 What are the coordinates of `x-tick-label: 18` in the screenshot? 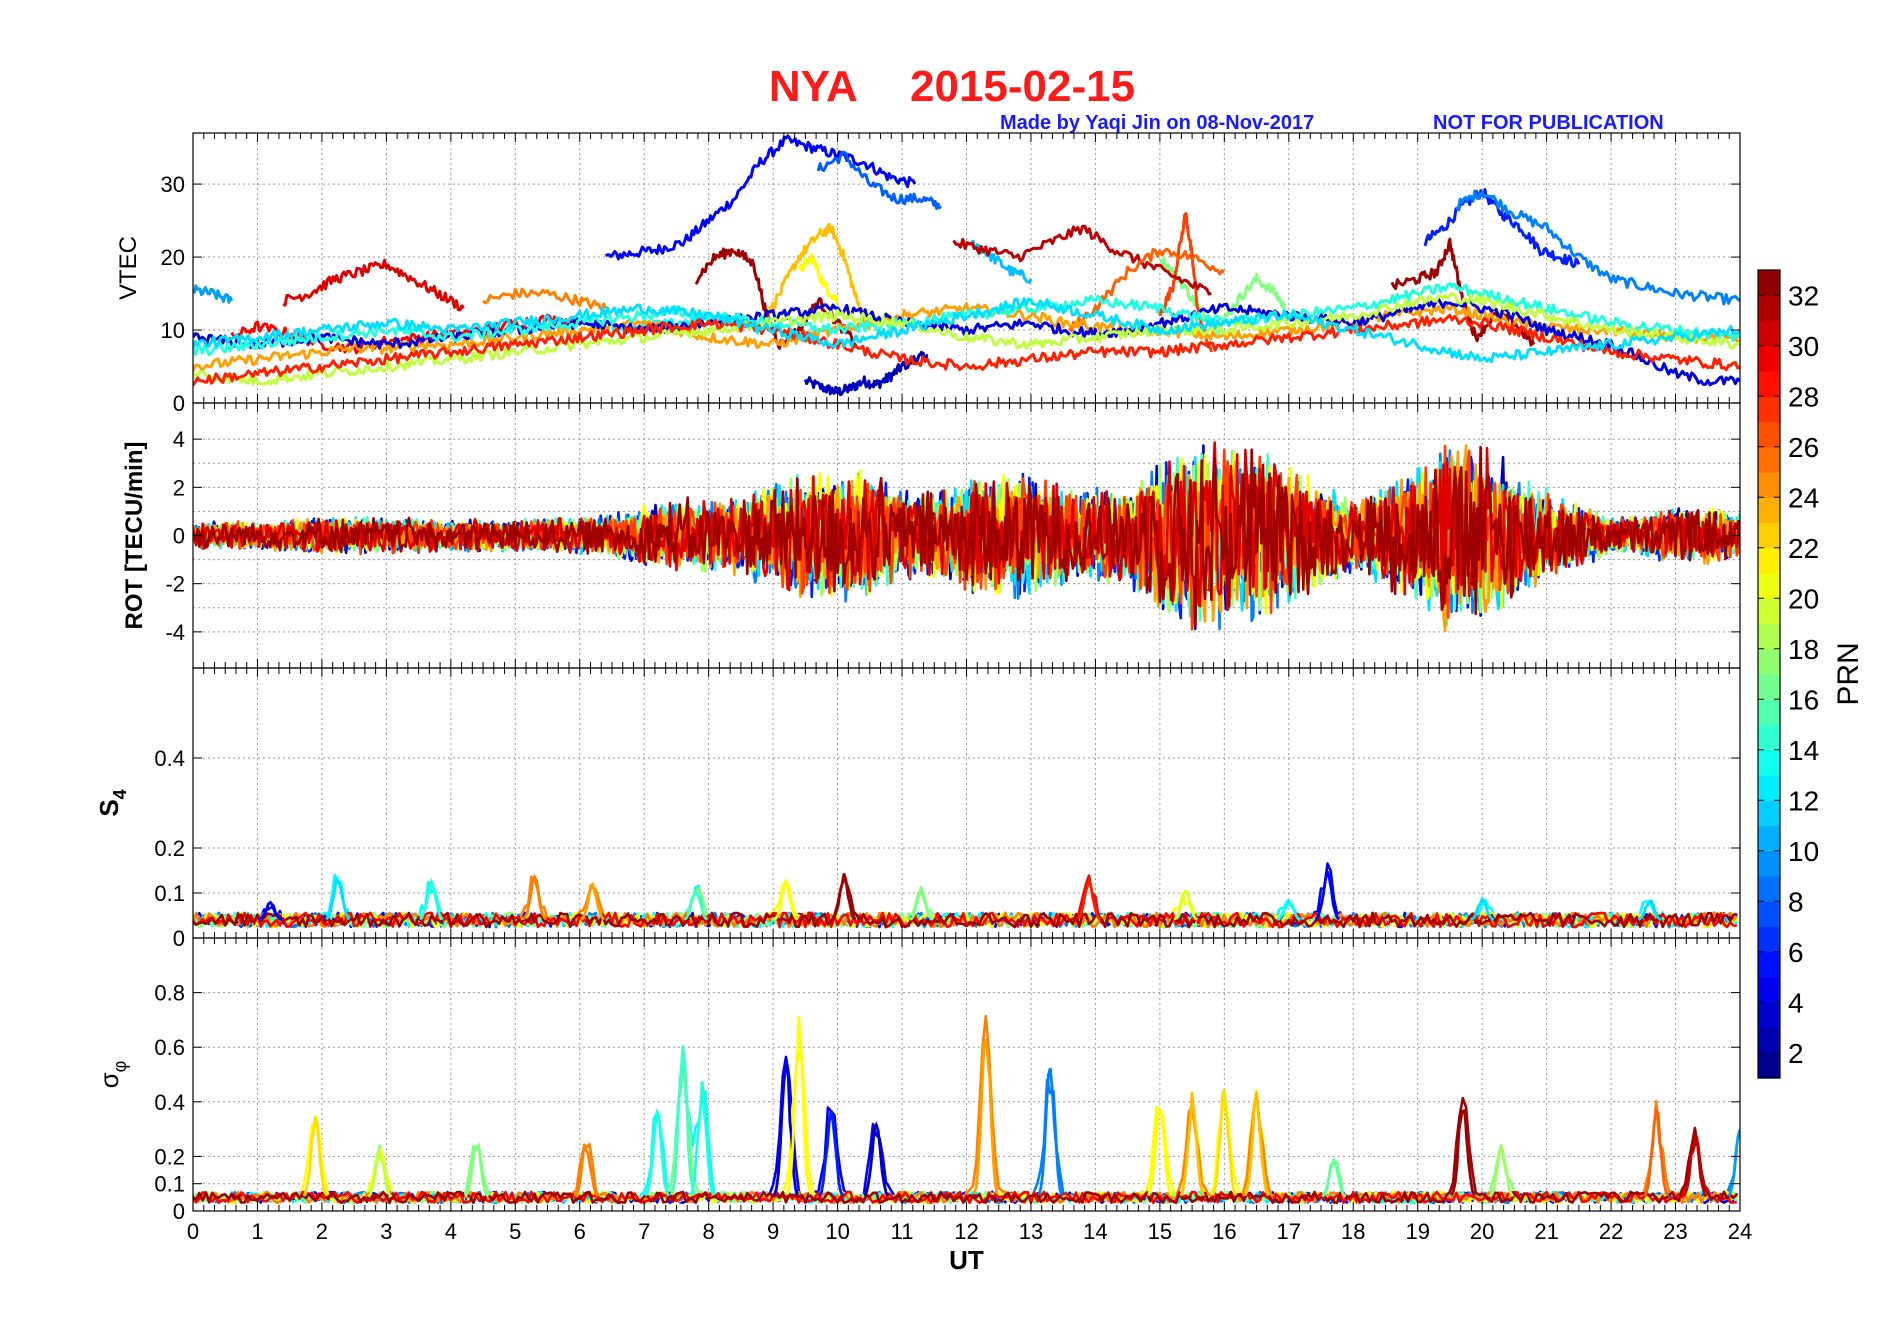 It's located at (1353, 1231).